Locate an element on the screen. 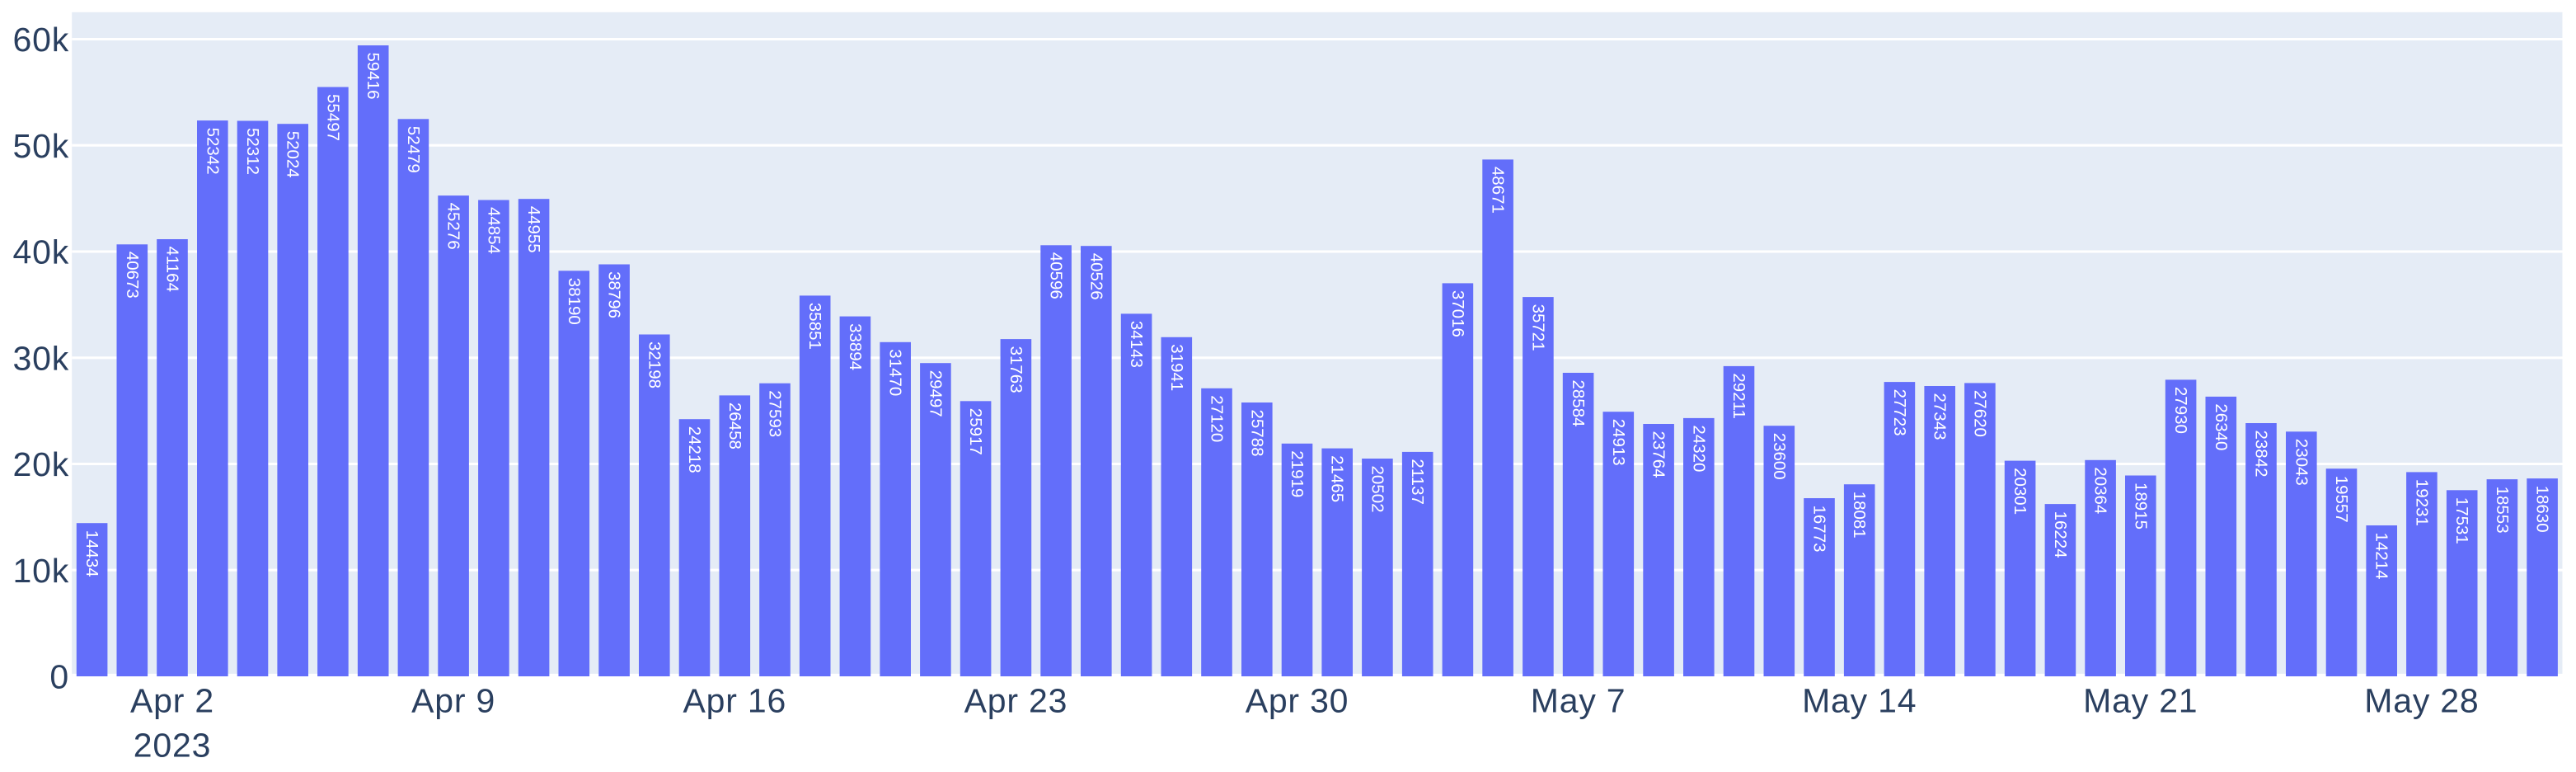 The width and height of the screenshot is (2576, 772). svg-text: 52342 is located at coordinates (212, 151).